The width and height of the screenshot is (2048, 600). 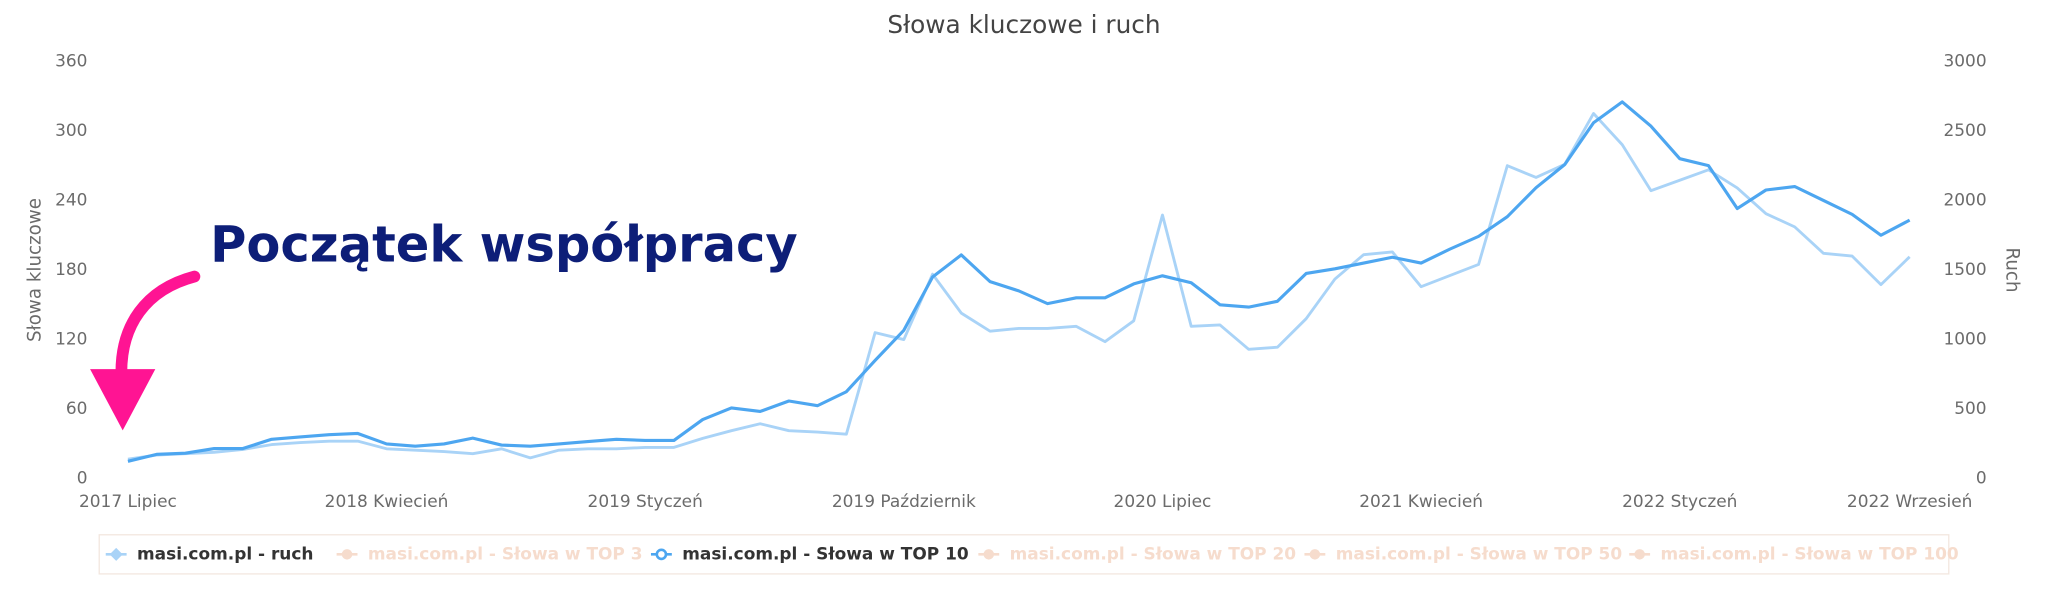 What do you see at coordinates (504, 244) in the screenshot?
I see `annotation: Początek współpracy` at bounding box center [504, 244].